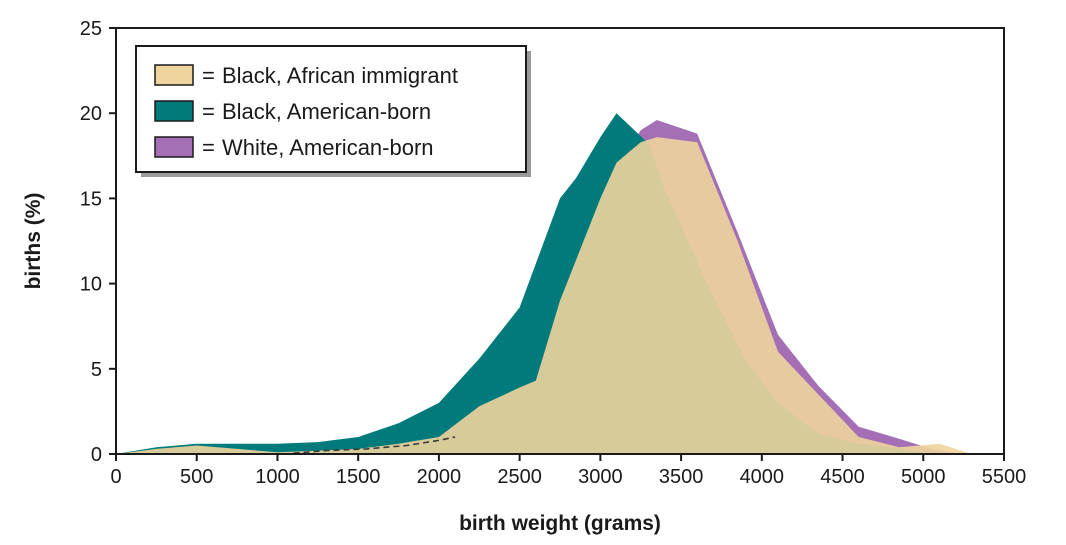 This screenshot has width=1066, height=545. What do you see at coordinates (340, 75) in the screenshot?
I see `legend-label: Black, African immigrant` at bounding box center [340, 75].